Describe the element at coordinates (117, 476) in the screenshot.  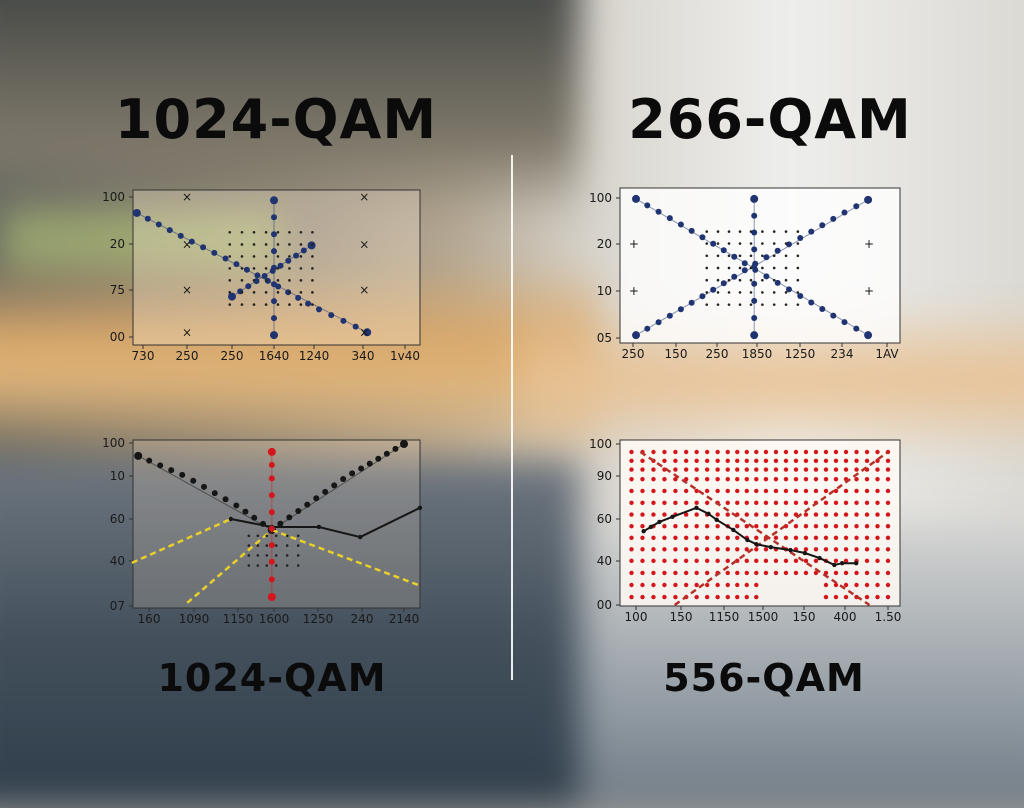
I see `y-tick-label: 10` at that location.